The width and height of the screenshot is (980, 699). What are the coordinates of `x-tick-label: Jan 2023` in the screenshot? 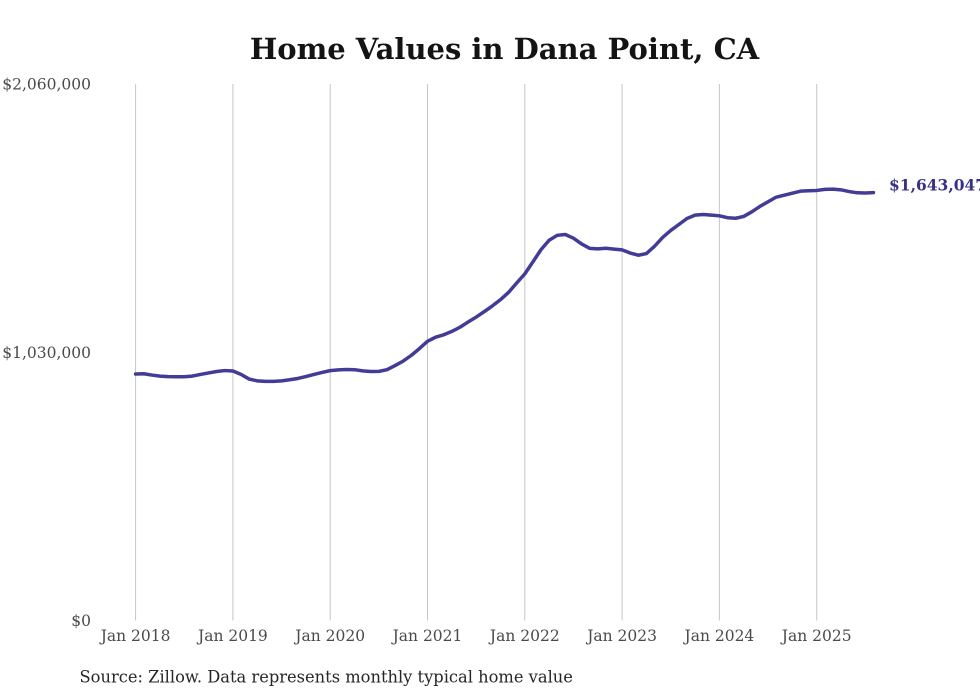 It's located at (621, 636).